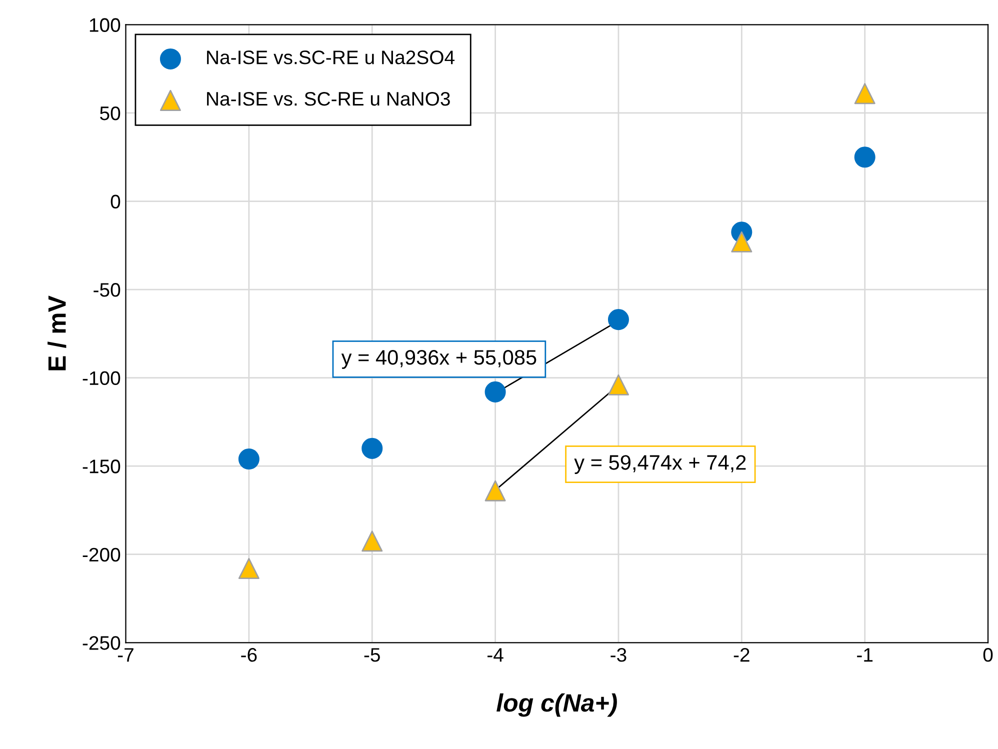 The image size is (998, 749). What do you see at coordinates (742, 655) in the screenshot?
I see `x-tick-label: -2` at bounding box center [742, 655].